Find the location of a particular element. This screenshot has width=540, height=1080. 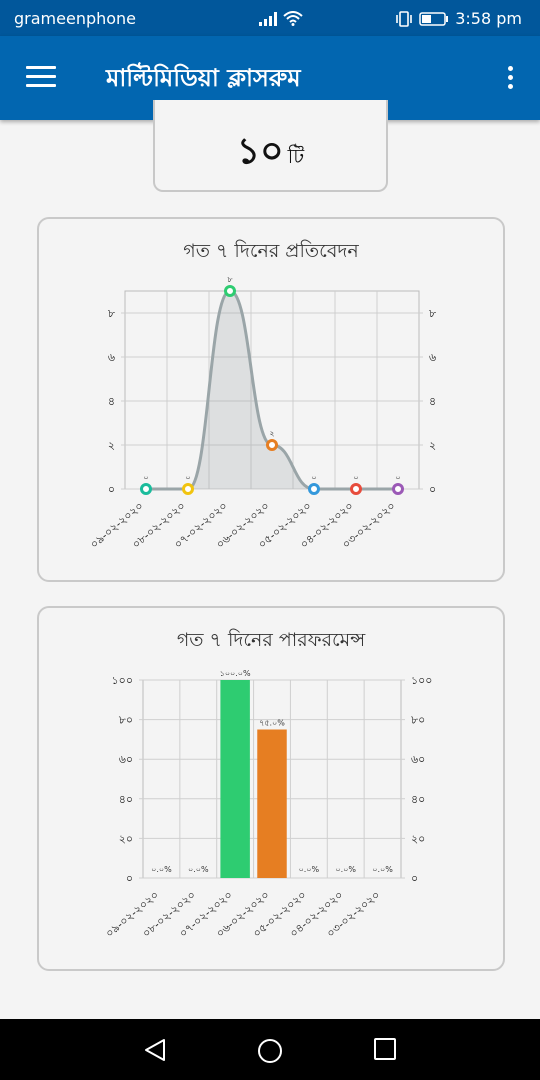

series-area is located at coordinates (272, 390).